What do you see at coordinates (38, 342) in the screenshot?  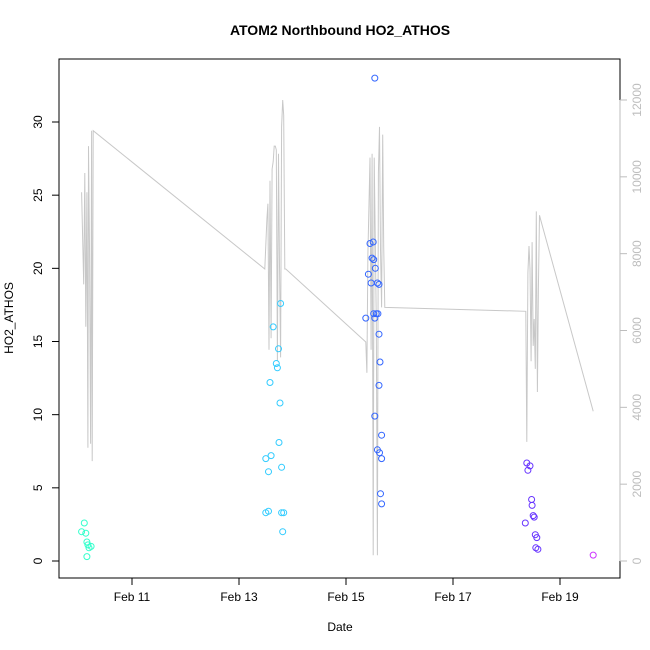 I see `y-tick-label: 15` at bounding box center [38, 342].